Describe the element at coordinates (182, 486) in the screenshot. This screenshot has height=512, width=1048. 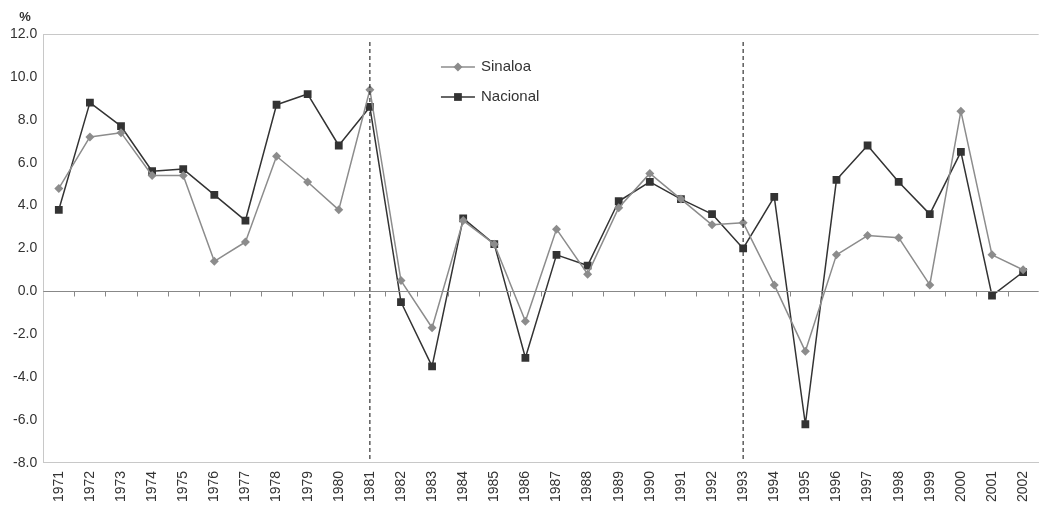
I see `x-tick-label: 1975` at that location.